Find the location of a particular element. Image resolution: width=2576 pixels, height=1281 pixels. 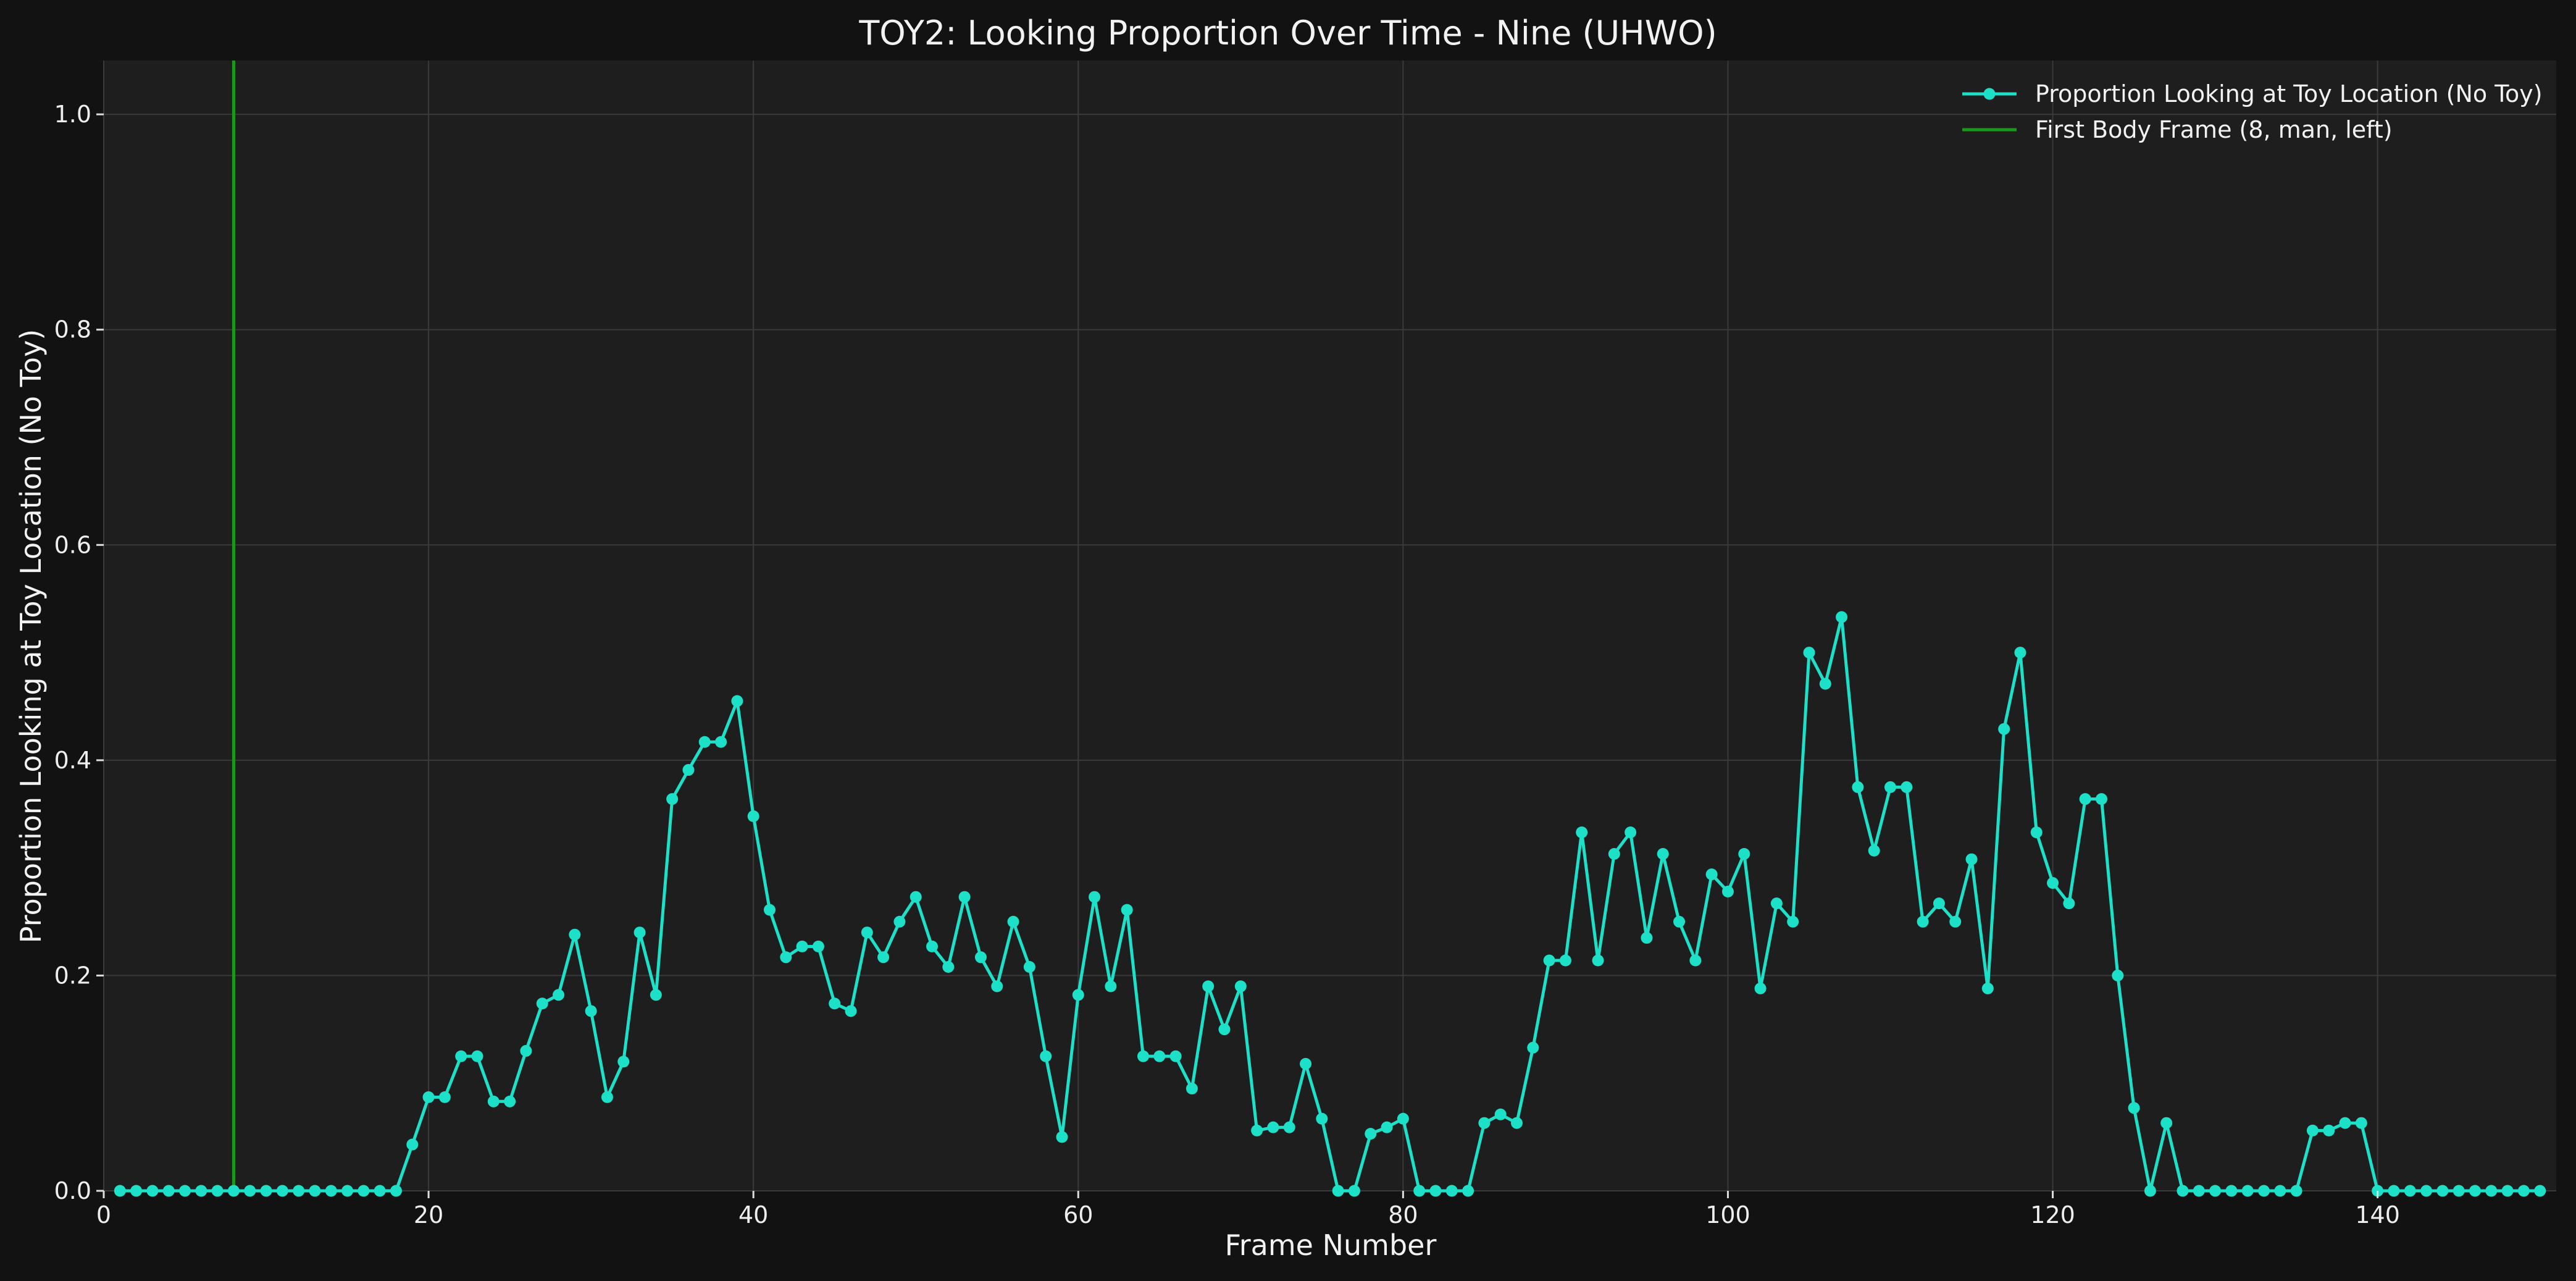

legend-label-first-body-frame: First Body Frame (8, man, left) is located at coordinates (2214, 129).